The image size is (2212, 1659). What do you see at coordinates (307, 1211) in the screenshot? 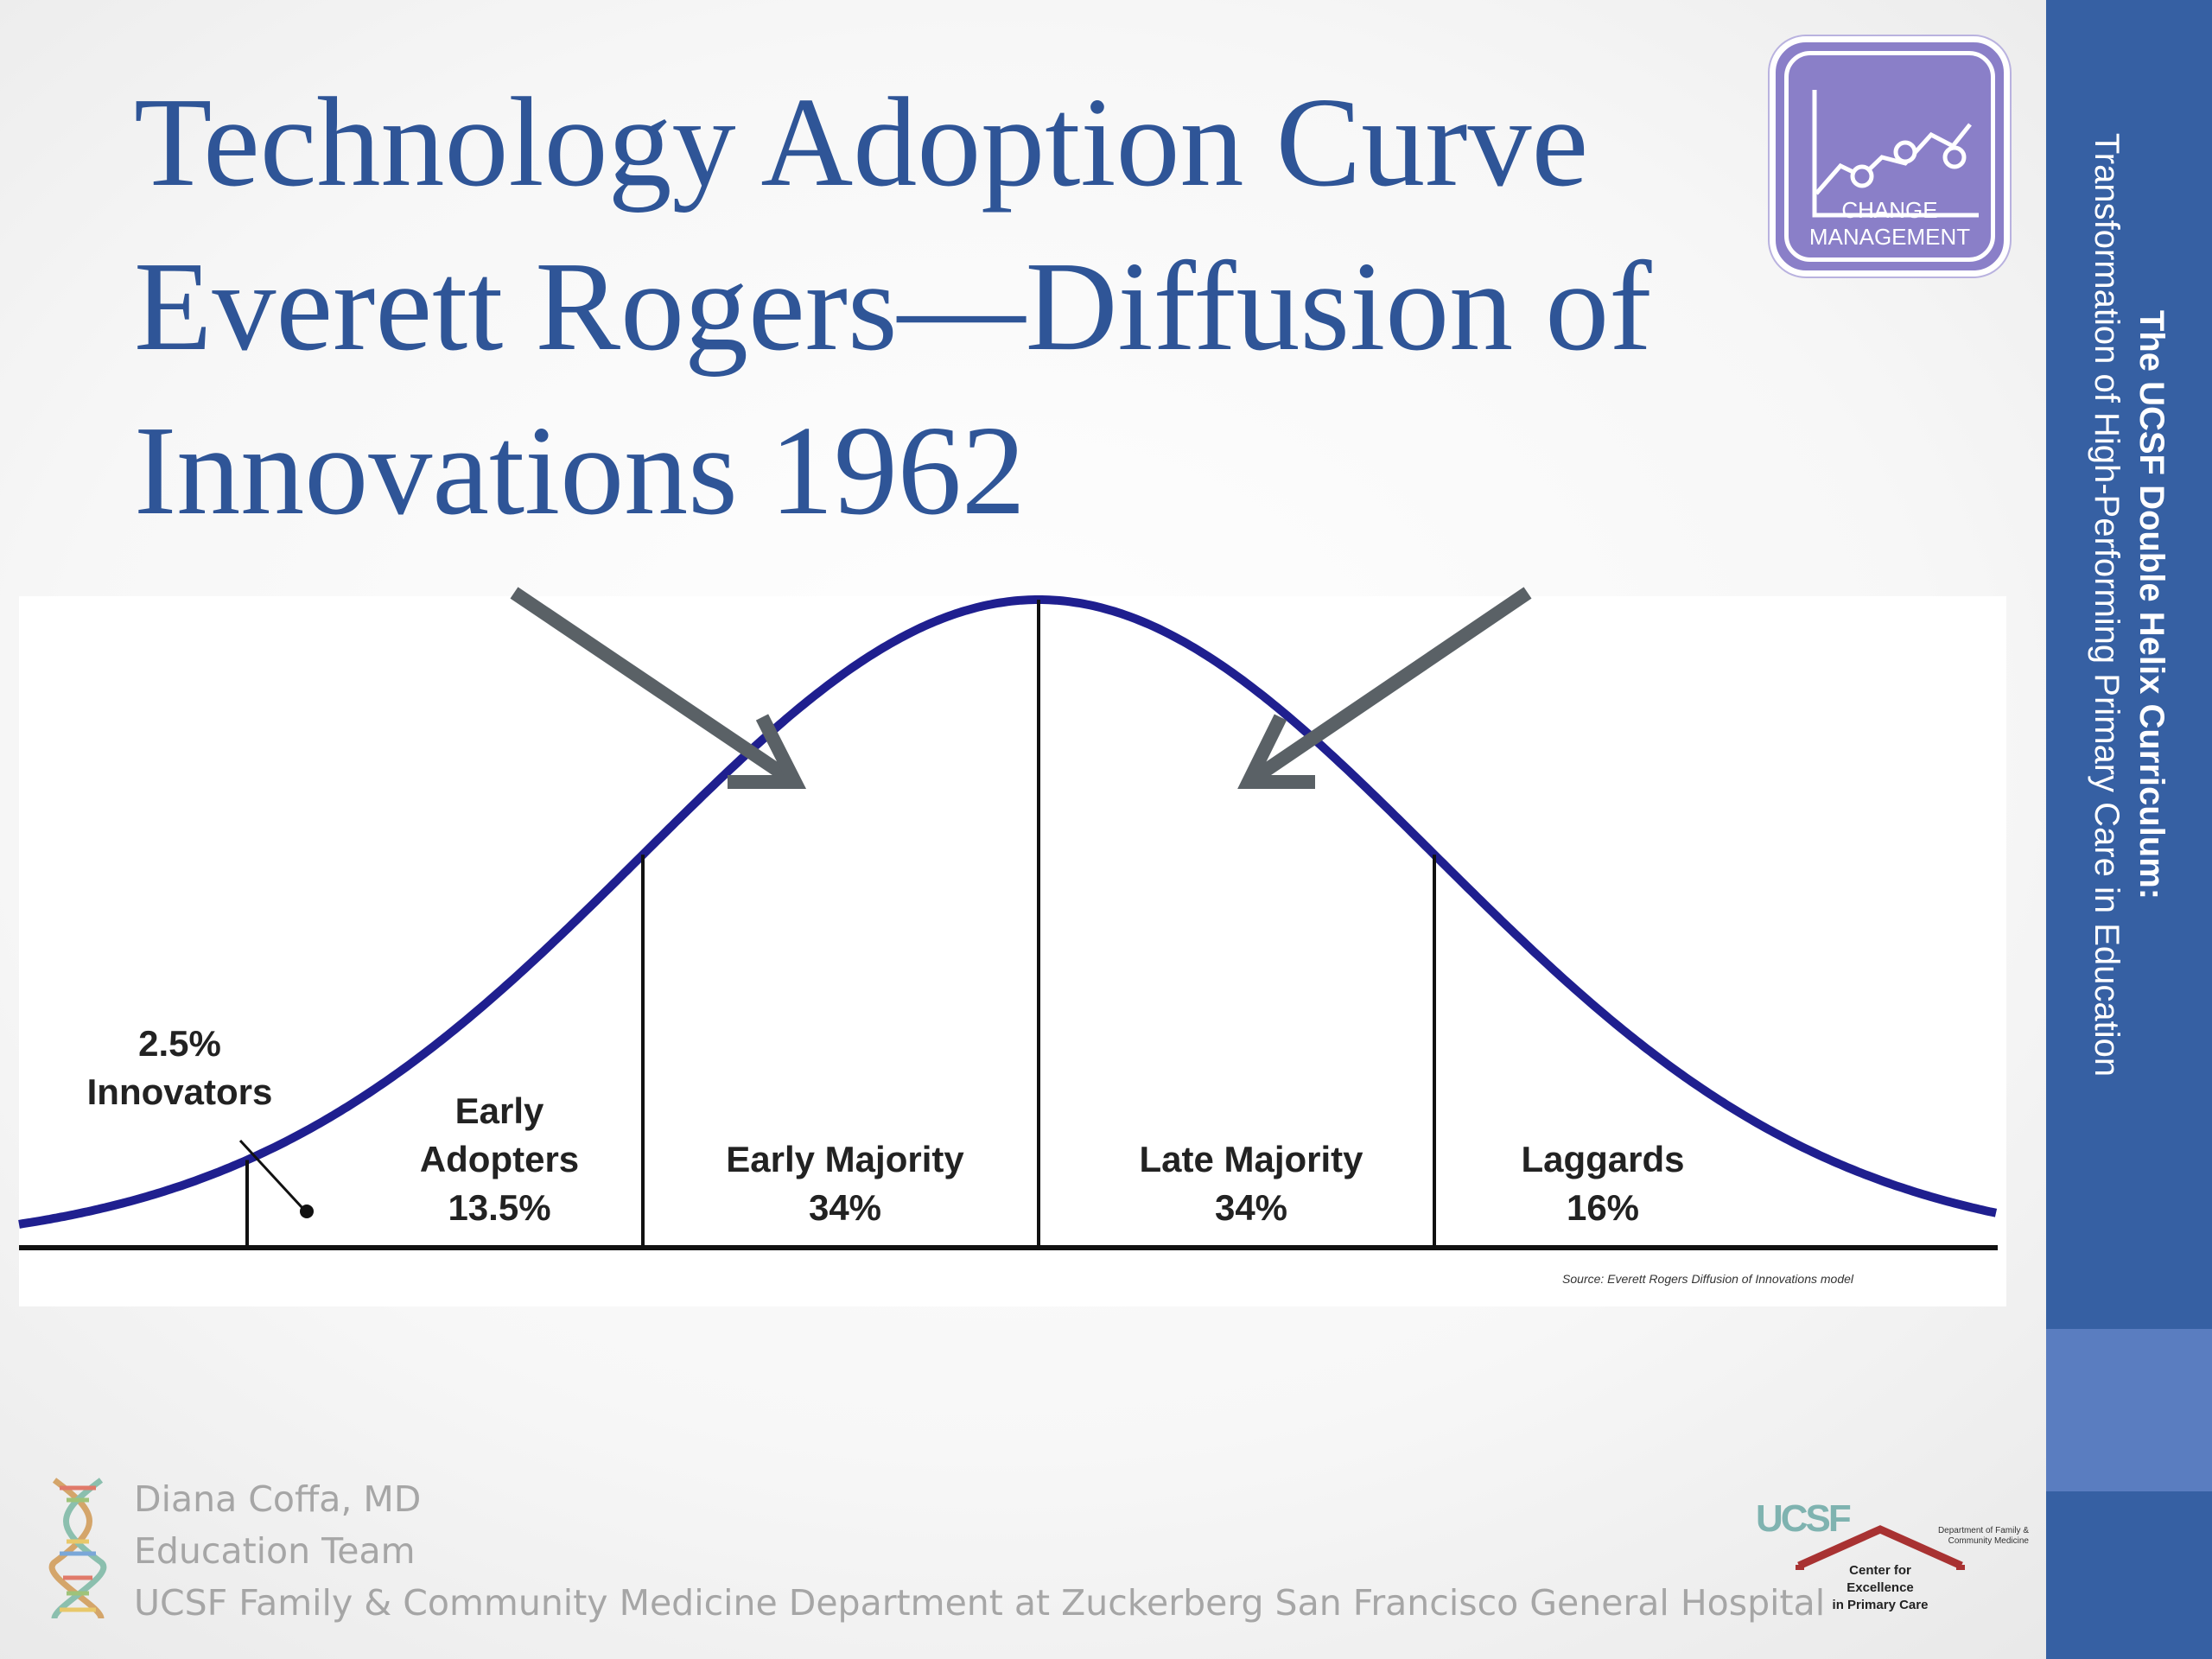
I see `innovators-pointer-dot` at bounding box center [307, 1211].